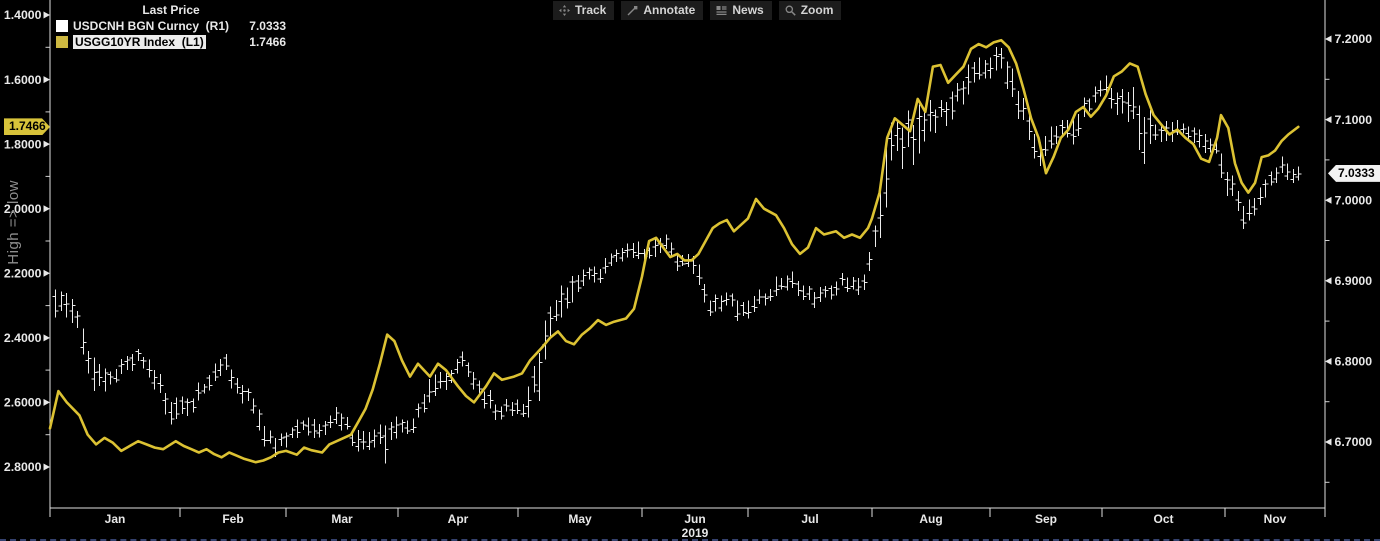 The width and height of the screenshot is (1380, 541). I want to click on svg-text: 2.8000, so click(23, 467).